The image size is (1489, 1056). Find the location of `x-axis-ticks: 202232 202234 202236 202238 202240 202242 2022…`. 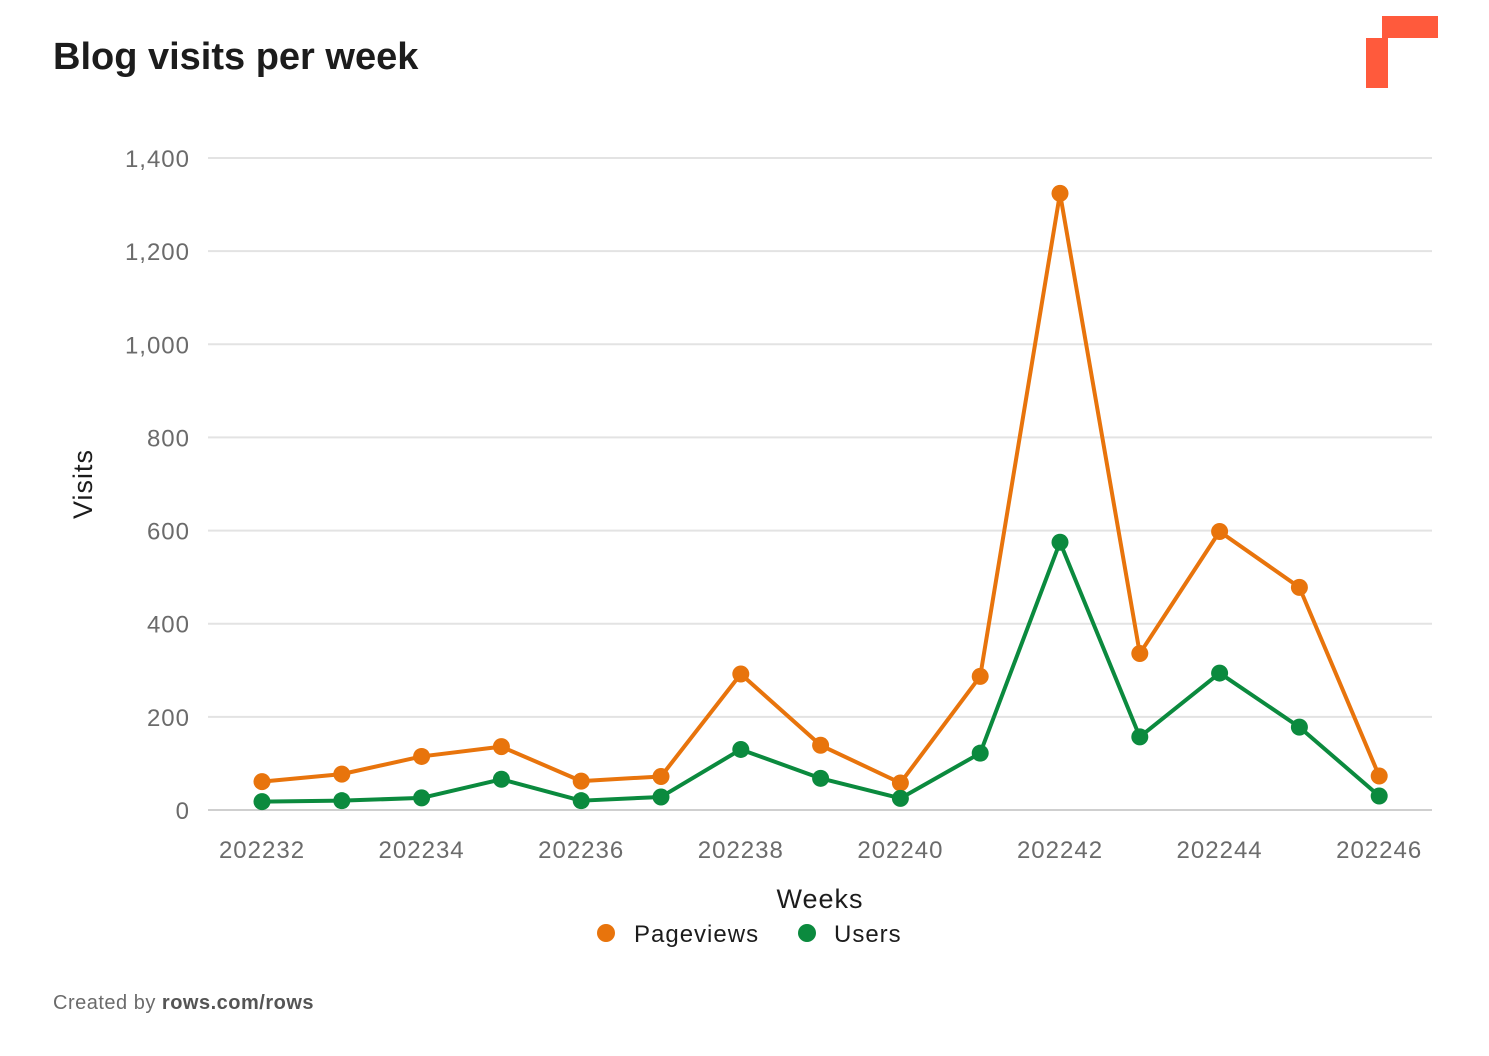

x-axis-ticks: 202232 202234 202236 202238 202240 202242 2022… is located at coordinates (820, 850).